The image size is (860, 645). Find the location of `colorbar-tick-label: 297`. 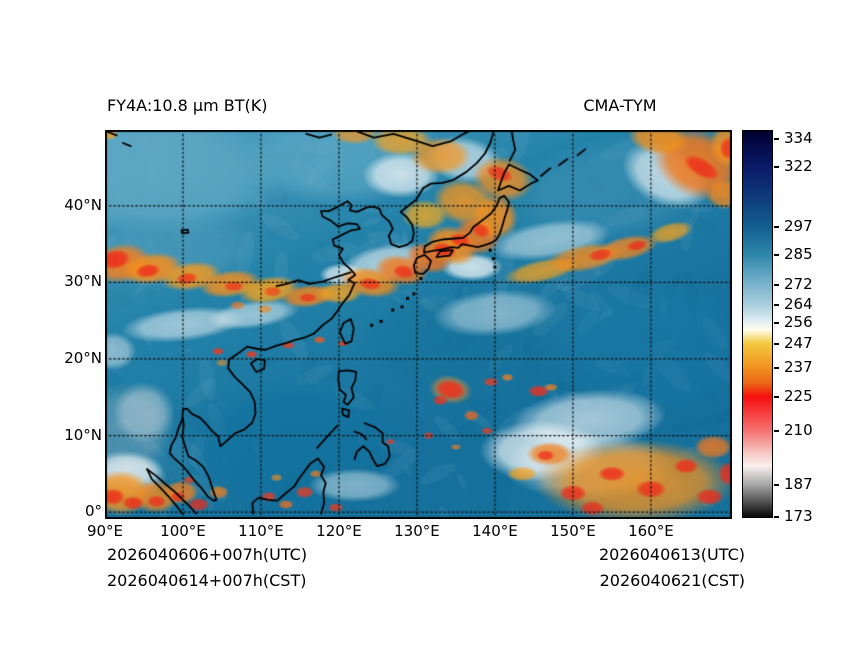

colorbar-tick-label: 297 is located at coordinates (798, 226).